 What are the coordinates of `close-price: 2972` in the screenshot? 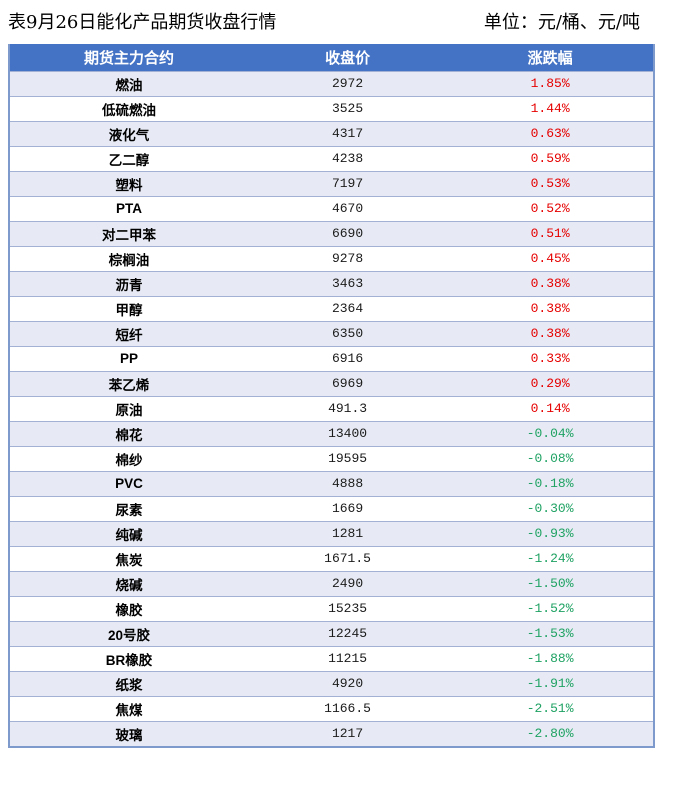 It's located at (347, 83).